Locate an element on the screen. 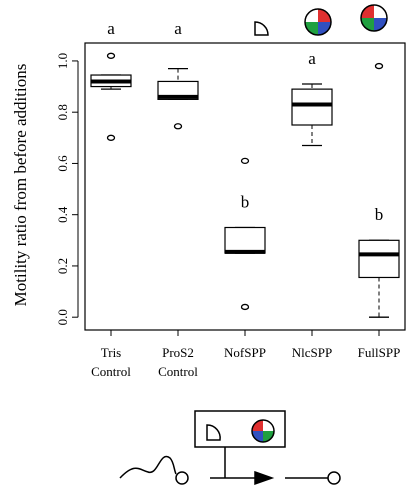  y-tick-label: 1.0 is located at coordinates (62, 61).